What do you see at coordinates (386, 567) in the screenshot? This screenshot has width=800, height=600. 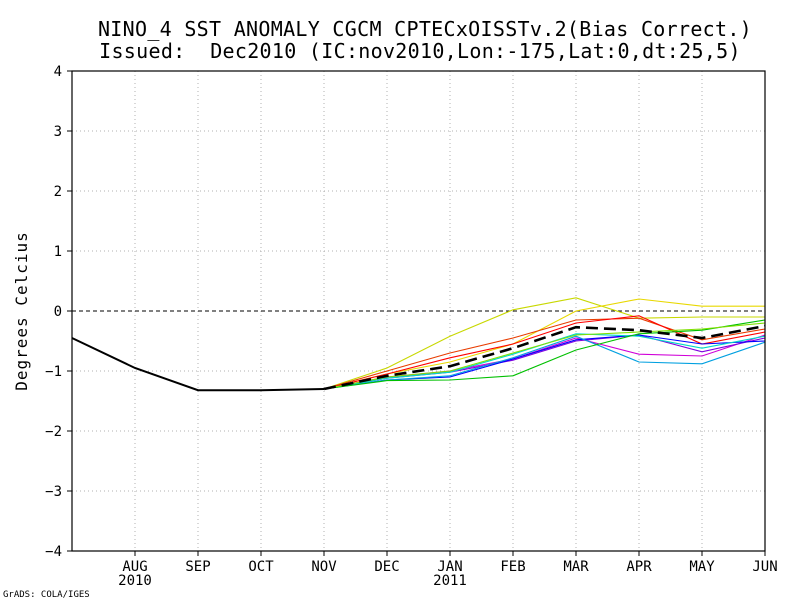 I see `x-tick-label: DEC` at bounding box center [386, 567].